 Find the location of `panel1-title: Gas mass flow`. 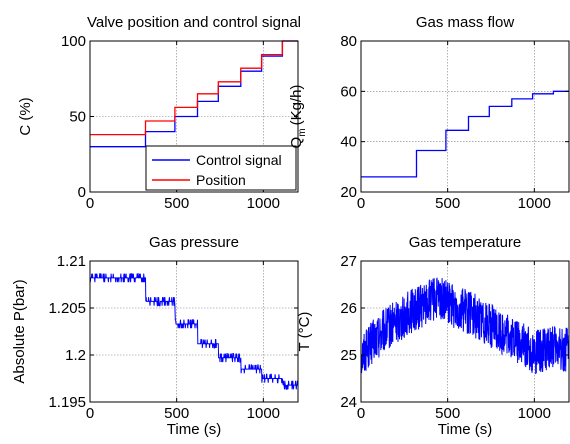

panel1-title: Gas mass flow is located at coordinates (465, 22).